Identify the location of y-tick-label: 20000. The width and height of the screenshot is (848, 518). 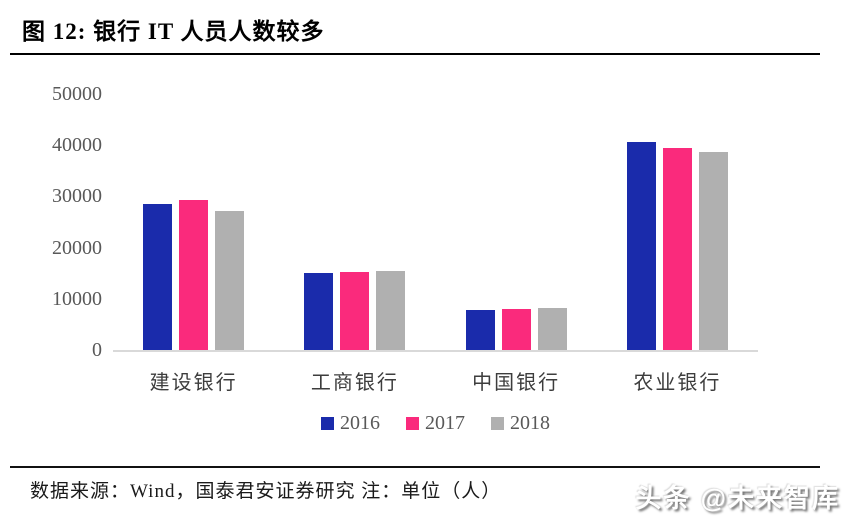
(77, 248).